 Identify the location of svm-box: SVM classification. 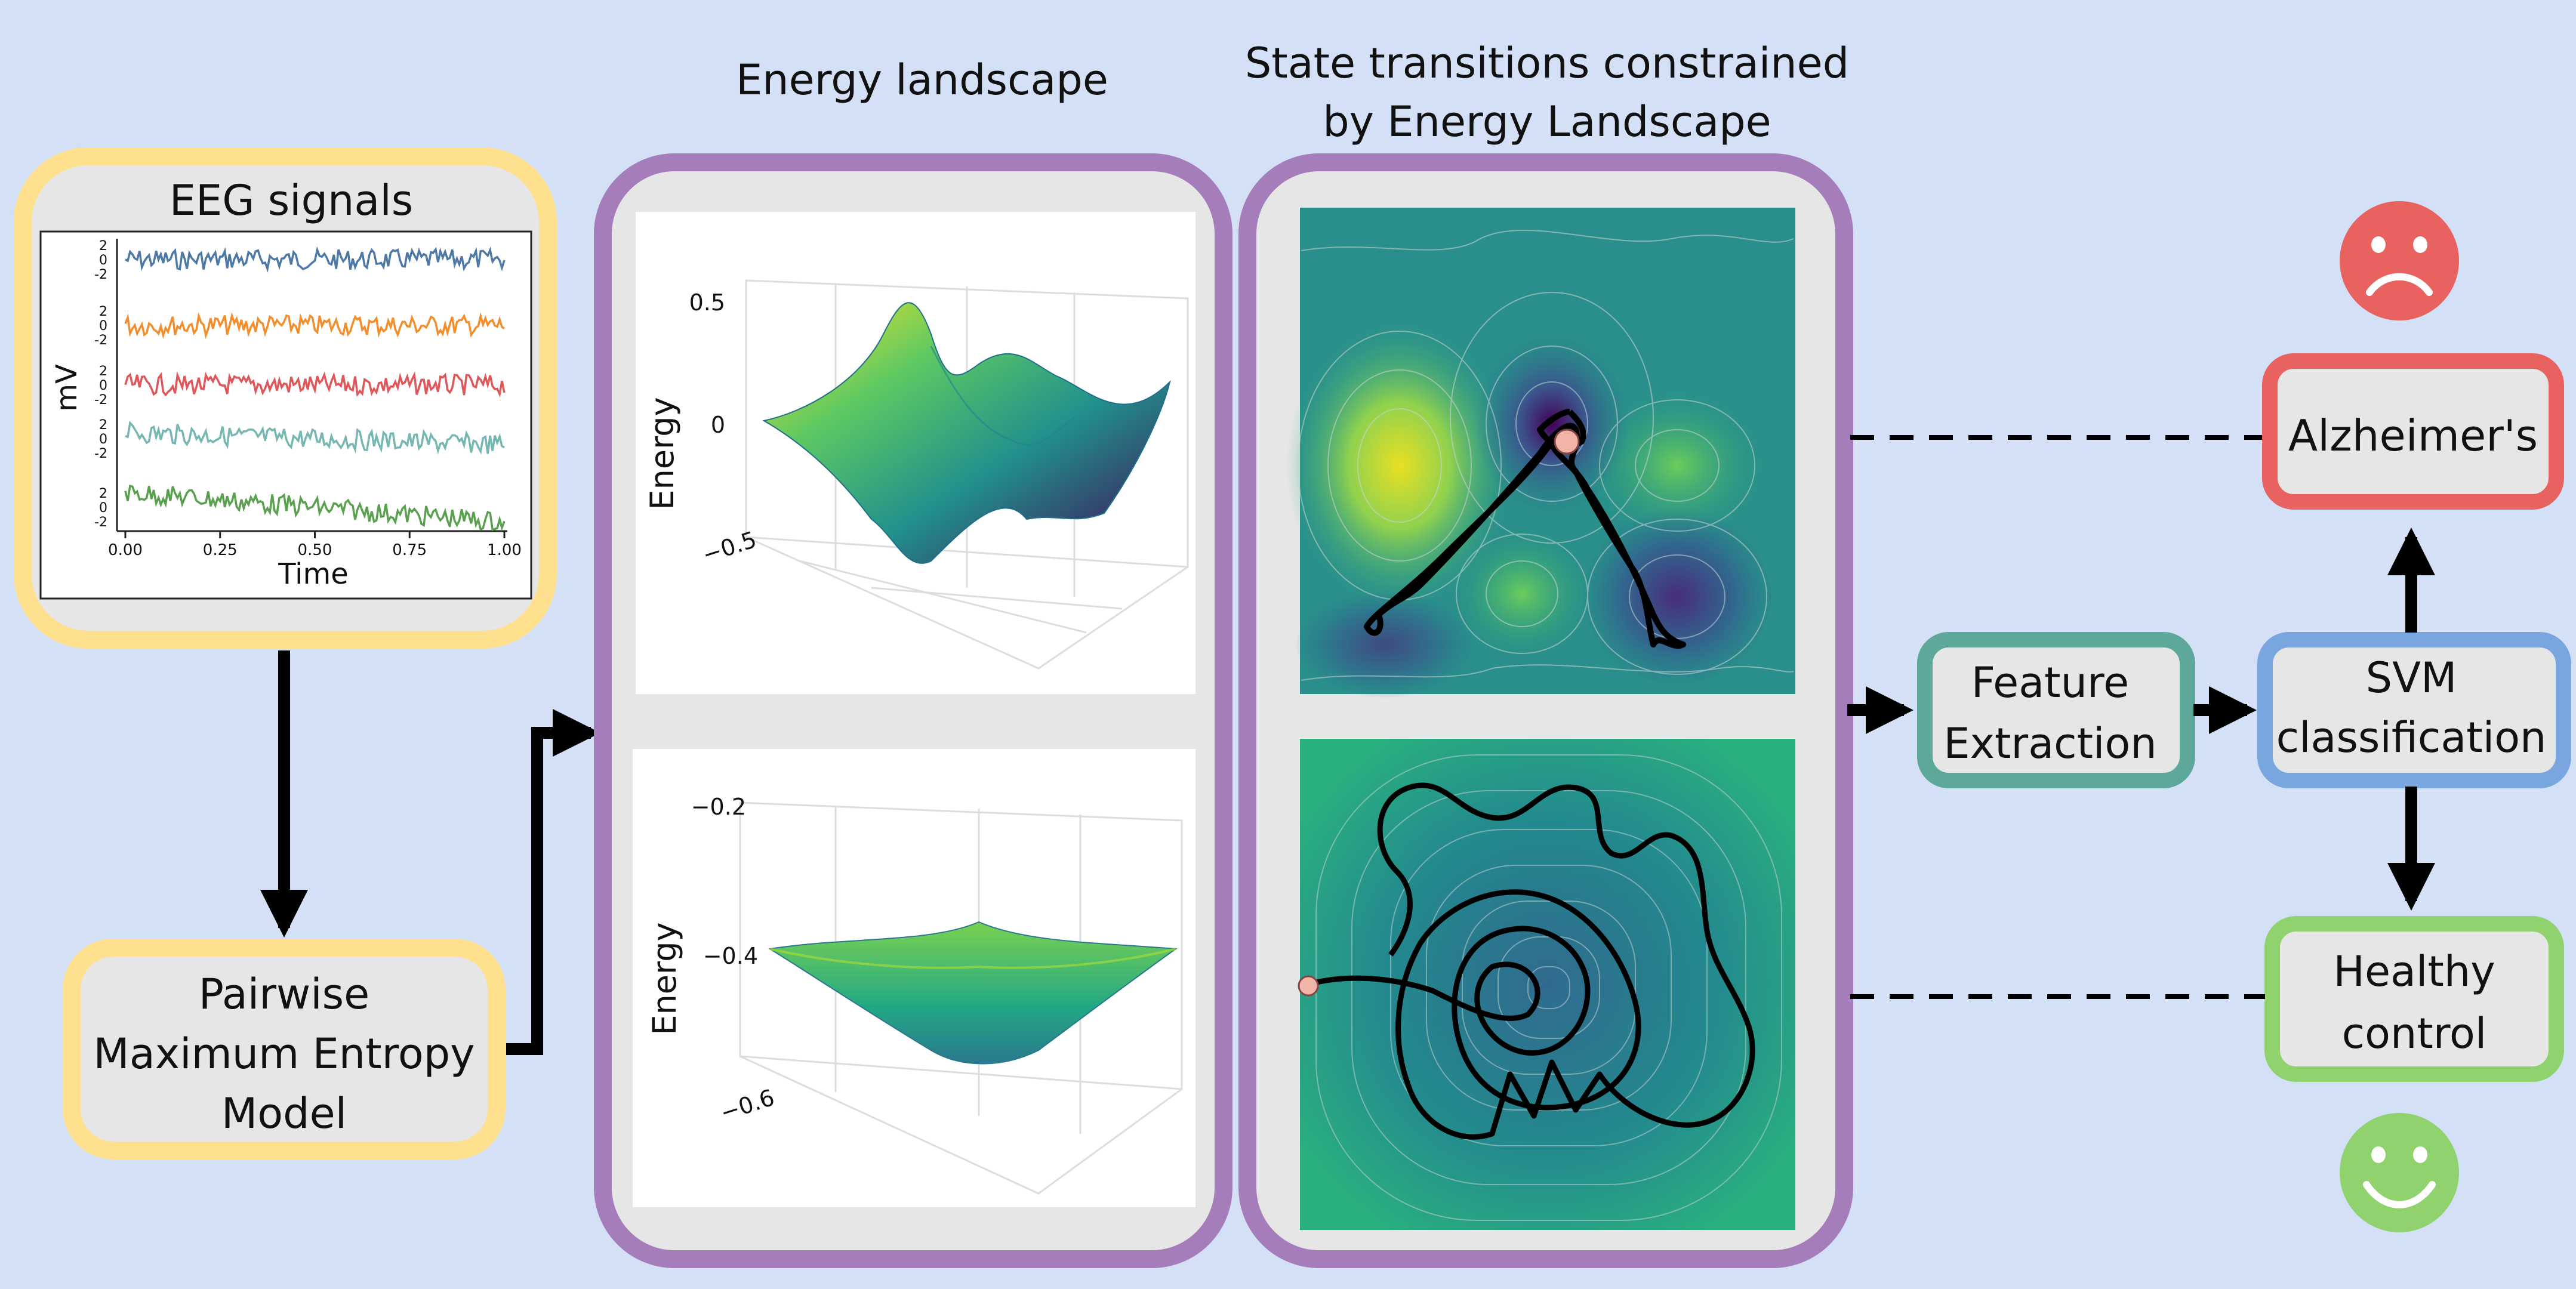
(2414, 710).